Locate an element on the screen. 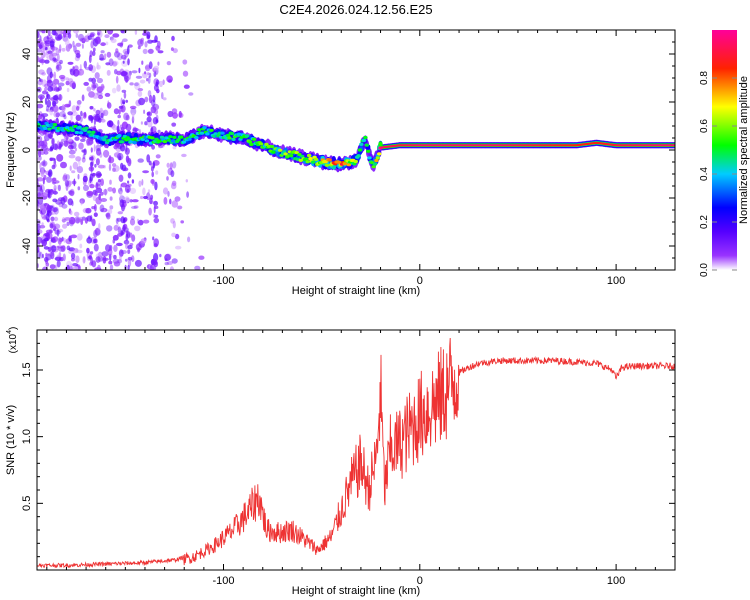 The image size is (750, 600). colorbar-tick-label: 0.4 is located at coordinates (704, 174).